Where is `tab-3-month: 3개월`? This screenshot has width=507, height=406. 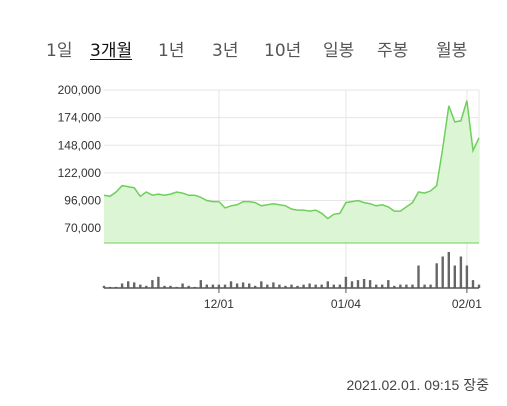 tab-3-month: 3개월 is located at coordinates (111, 51).